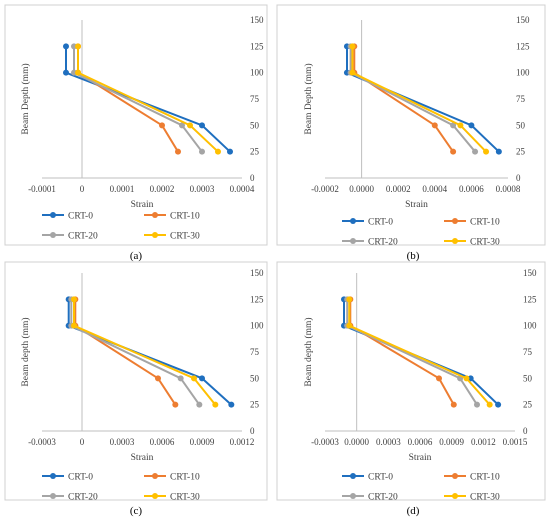 Image resolution: width=550 pixels, height=524 pixels. Describe the element at coordinates (82, 189) in the screenshot. I see `x-tick-label: 0` at that location.